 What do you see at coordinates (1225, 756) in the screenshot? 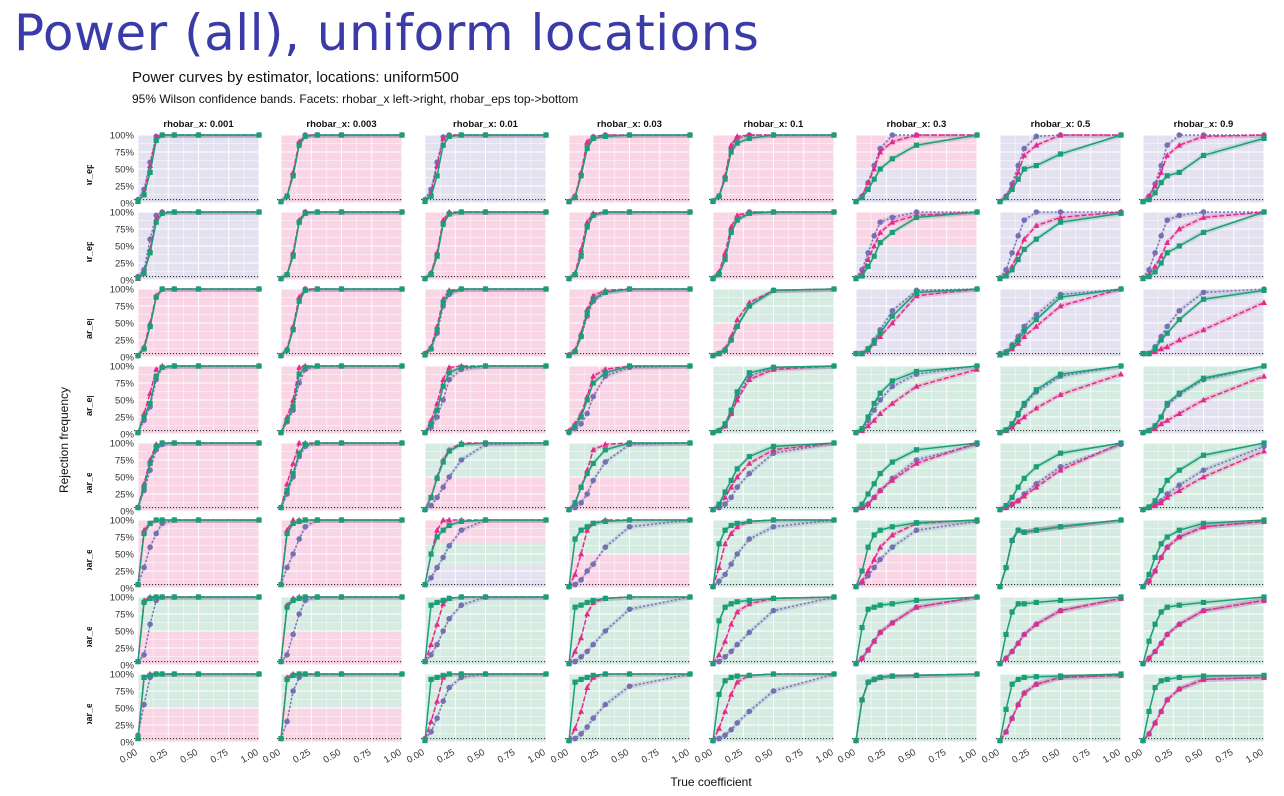
I see `x-tick-label: 0.75` at bounding box center [1225, 756].